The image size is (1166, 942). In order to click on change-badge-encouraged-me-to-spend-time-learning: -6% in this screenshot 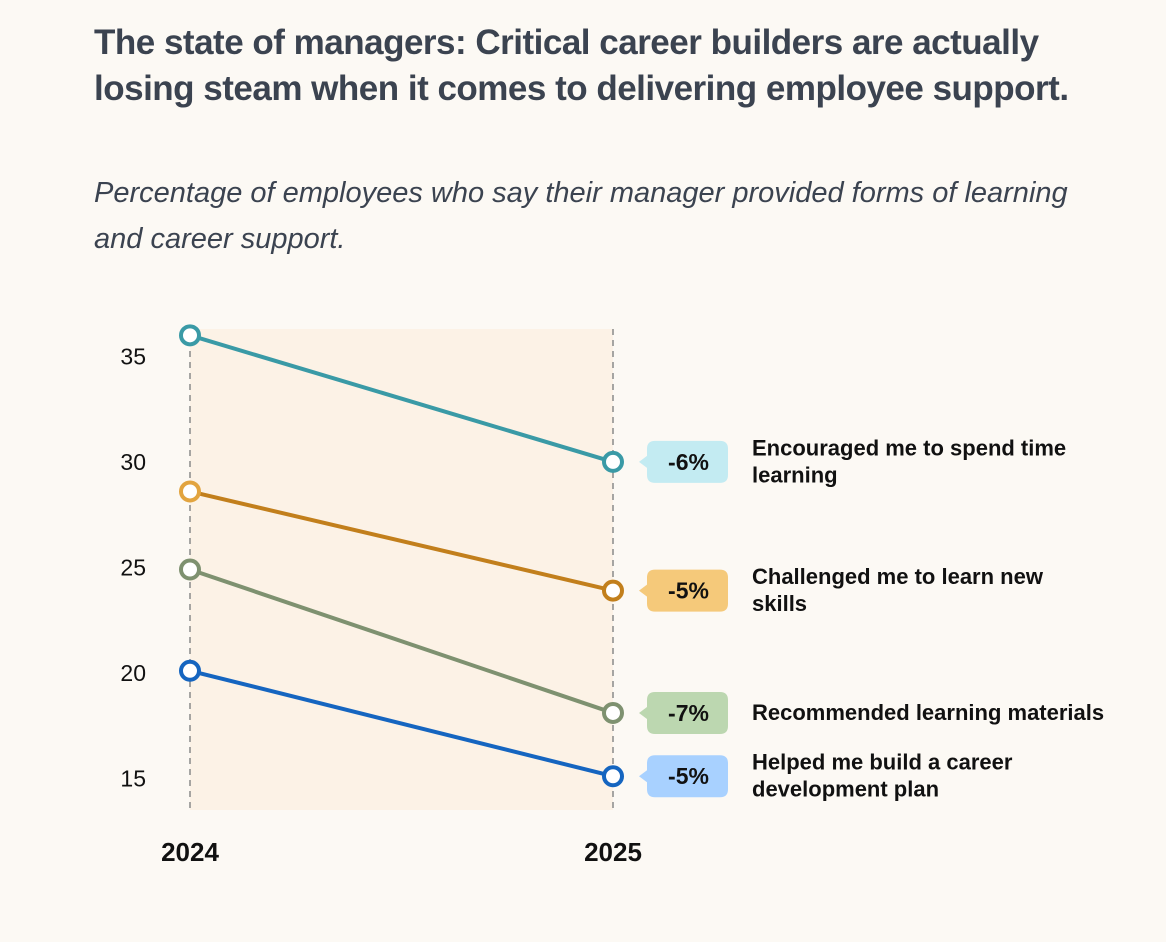, I will do `click(683, 461)`.